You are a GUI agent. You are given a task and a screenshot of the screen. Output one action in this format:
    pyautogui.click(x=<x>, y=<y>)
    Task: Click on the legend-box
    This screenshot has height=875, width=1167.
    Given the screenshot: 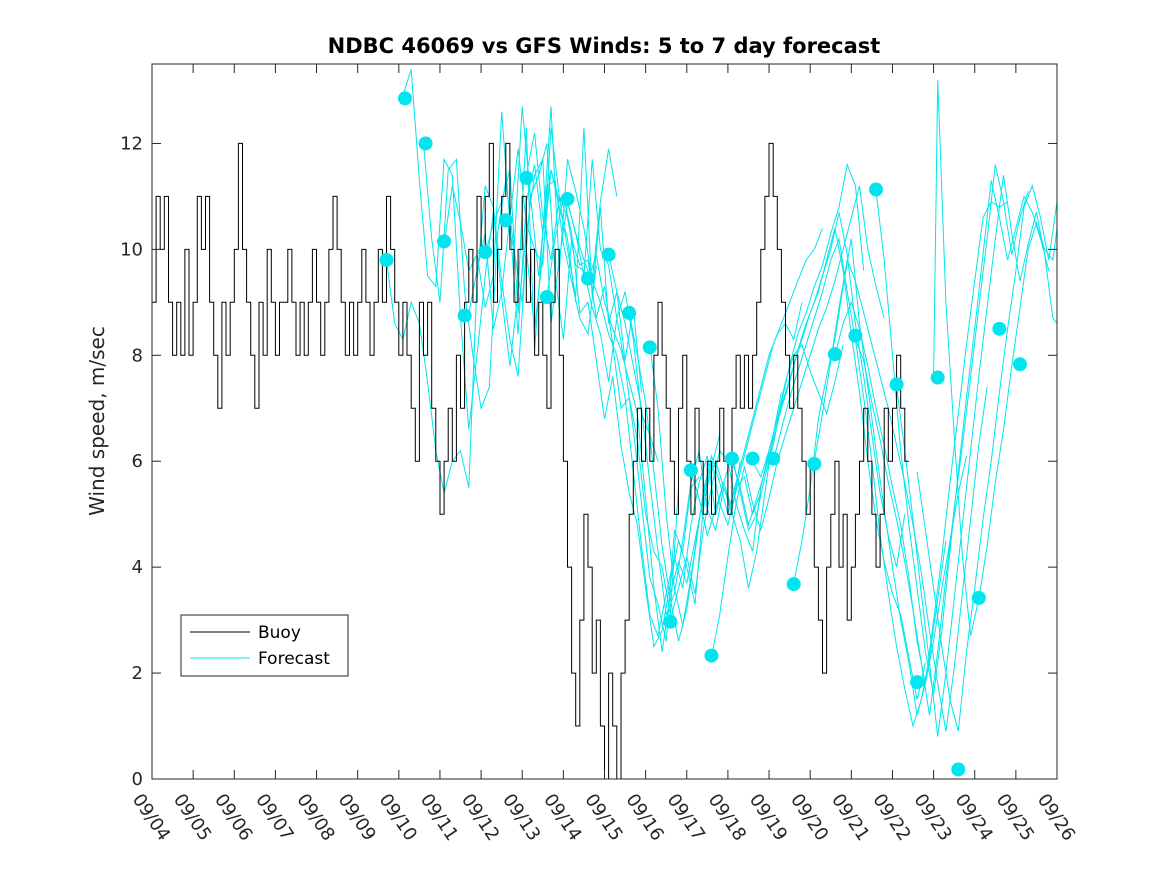 What is the action you would take?
    pyautogui.click(x=264, y=645)
    